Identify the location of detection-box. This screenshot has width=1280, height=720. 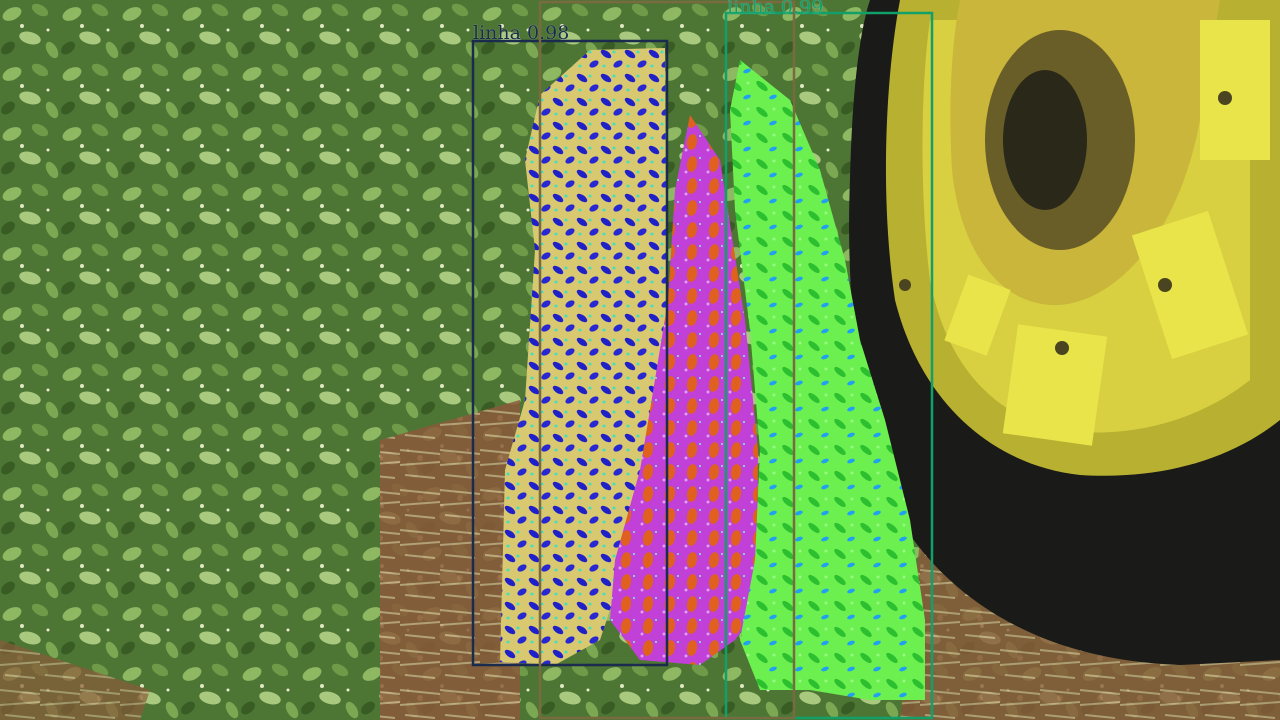
(570, 353).